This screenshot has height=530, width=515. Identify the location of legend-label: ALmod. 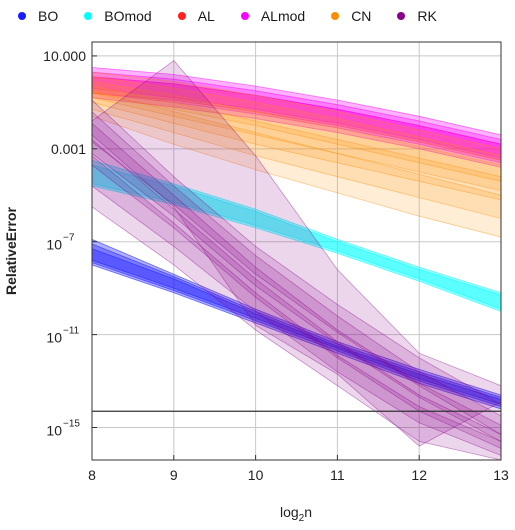
(283, 16).